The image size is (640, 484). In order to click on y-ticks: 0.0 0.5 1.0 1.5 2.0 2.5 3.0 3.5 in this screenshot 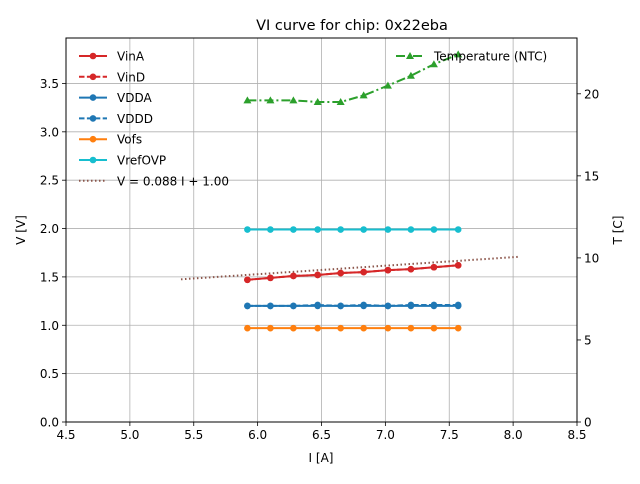, I will do `click(53, 253)`.